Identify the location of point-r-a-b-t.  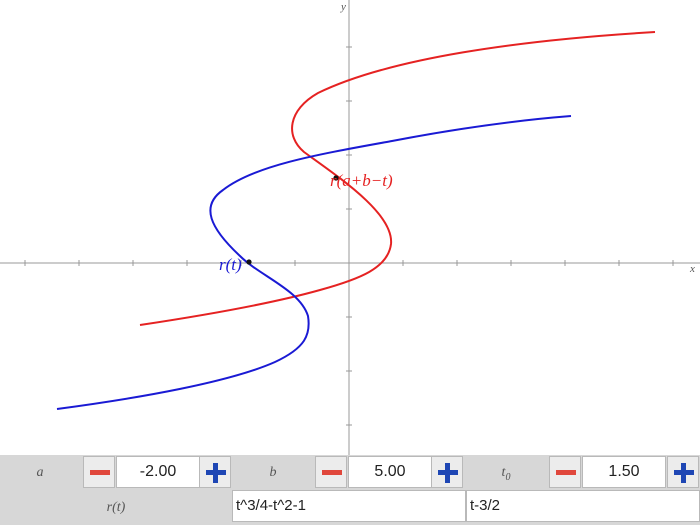
(336, 178).